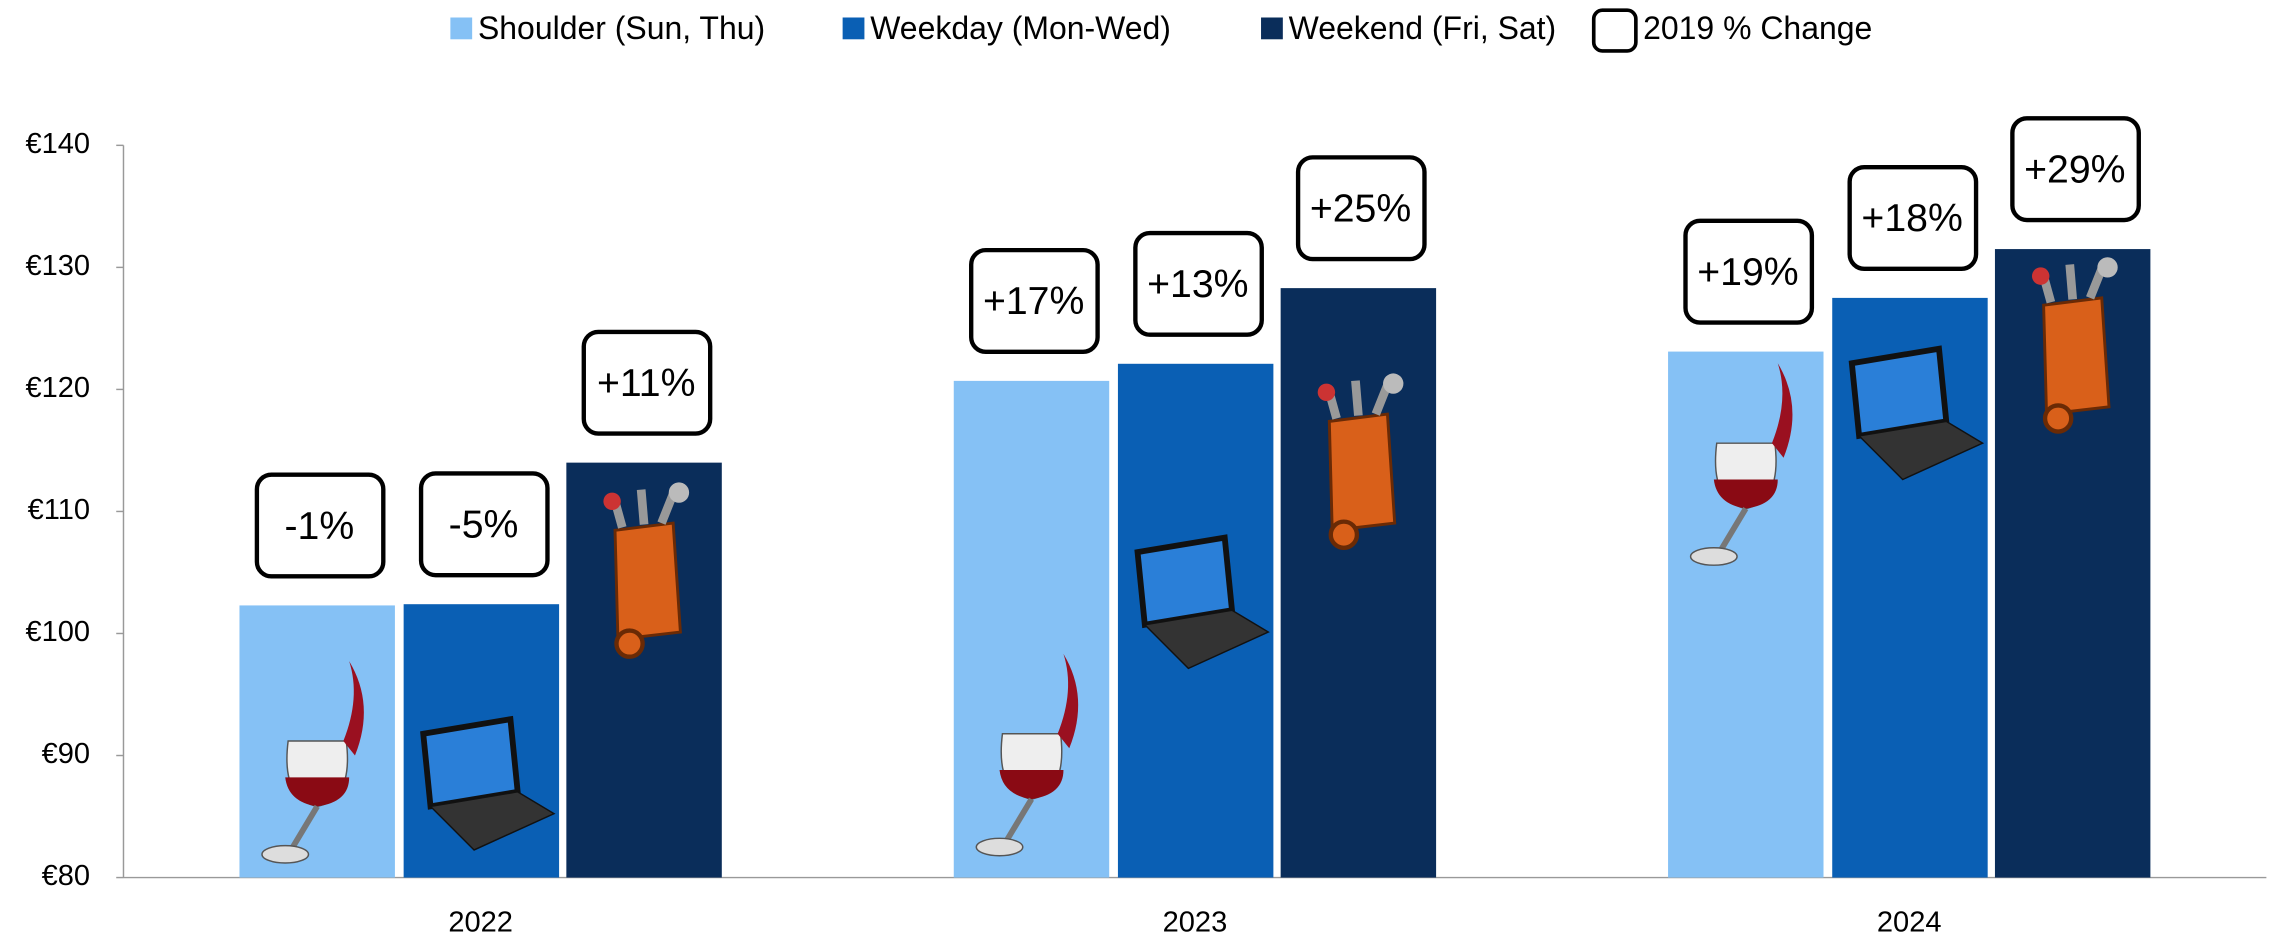 The height and width of the screenshot is (943, 2278). I want to click on y-tick-label: €90, so click(66, 754).